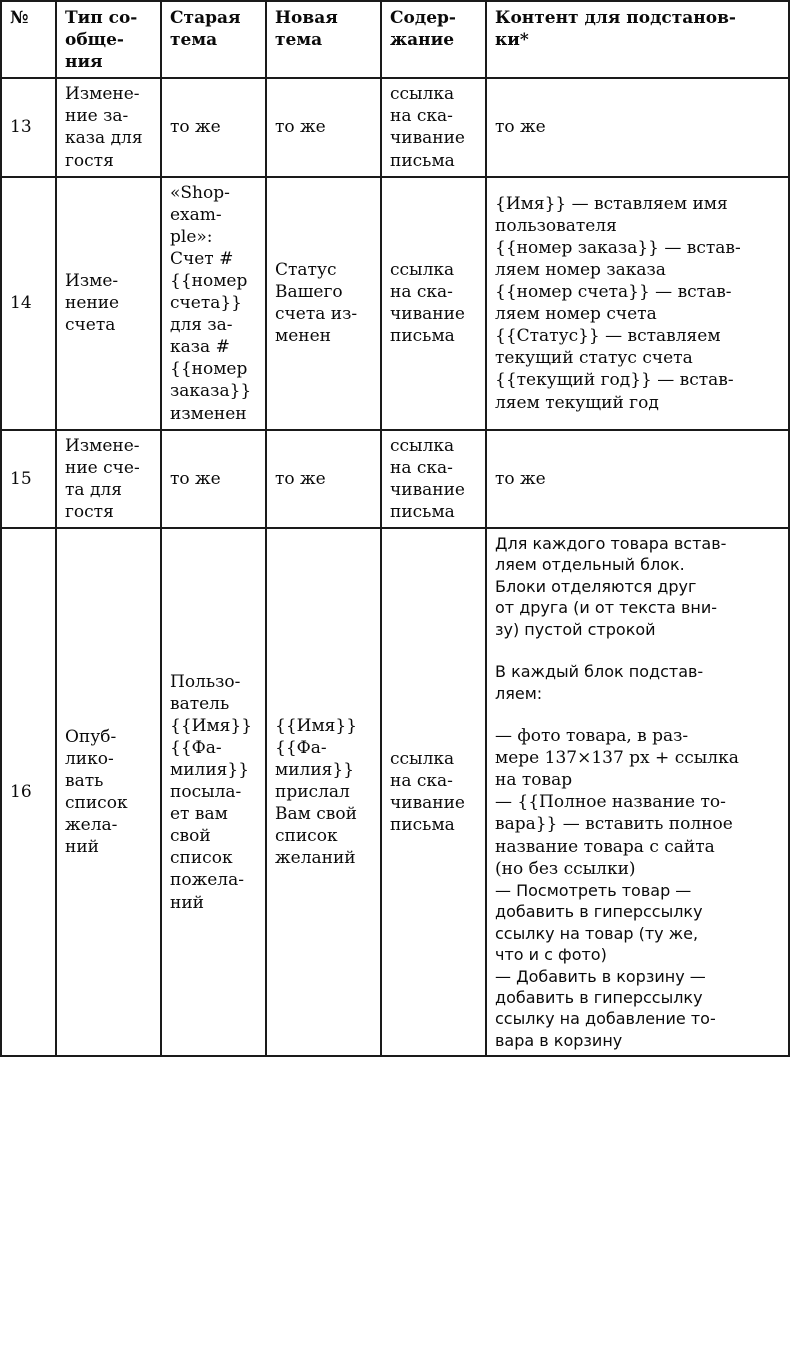 The height and width of the screenshot is (1349, 790). What do you see at coordinates (108, 303) in the screenshot?
I see `cell-message-type: Изме- нение счета` at bounding box center [108, 303].